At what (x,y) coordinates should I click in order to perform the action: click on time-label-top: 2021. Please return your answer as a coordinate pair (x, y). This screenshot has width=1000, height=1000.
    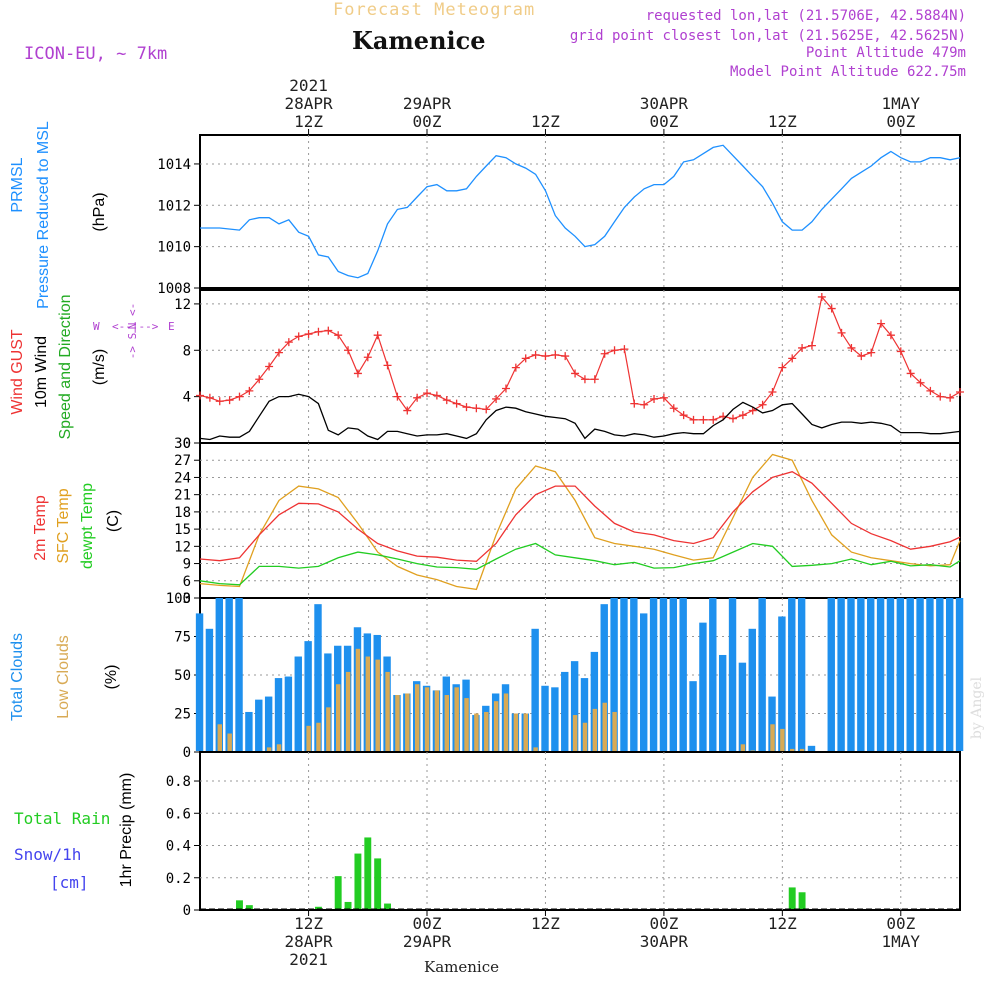
    Looking at the image, I should click on (308, 85).